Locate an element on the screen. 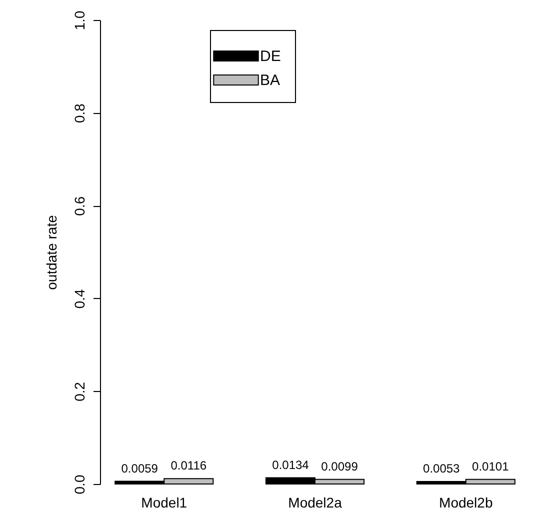 Image resolution: width=539 pixels, height=529 pixels. legend-label: DE is located at coordinates (270, 56).